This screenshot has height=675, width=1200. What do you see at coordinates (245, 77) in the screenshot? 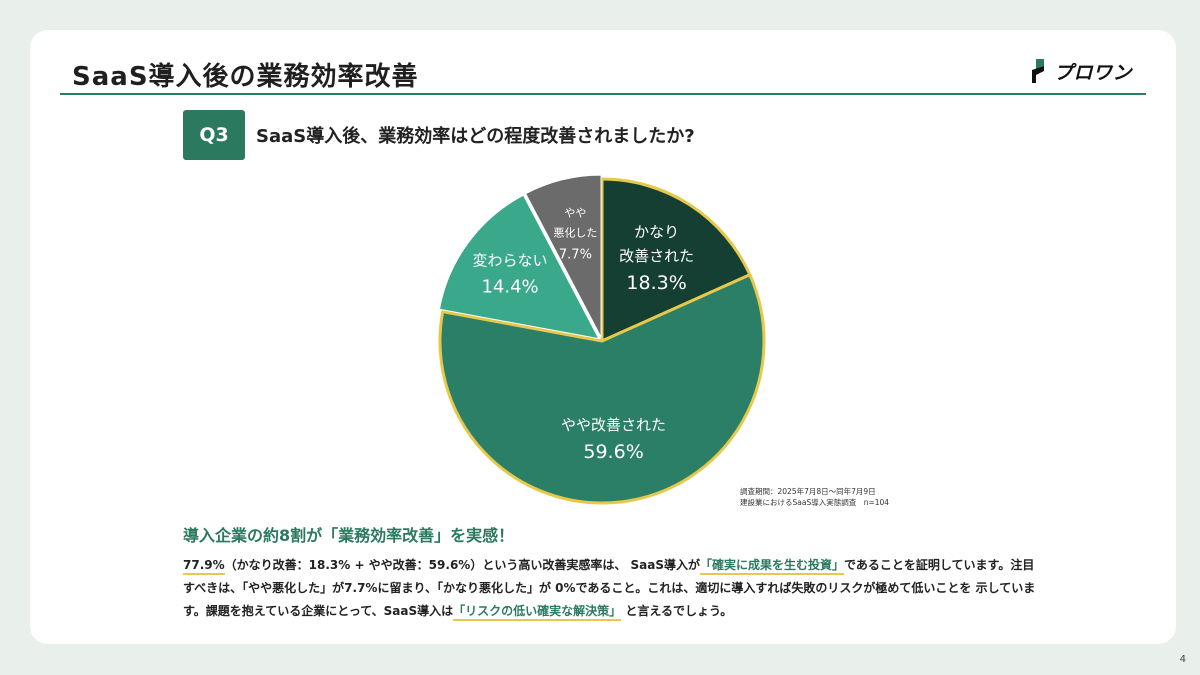
I see `slide-title: SaaS導入後の業務効率改善` at bounding box center [245, 77].